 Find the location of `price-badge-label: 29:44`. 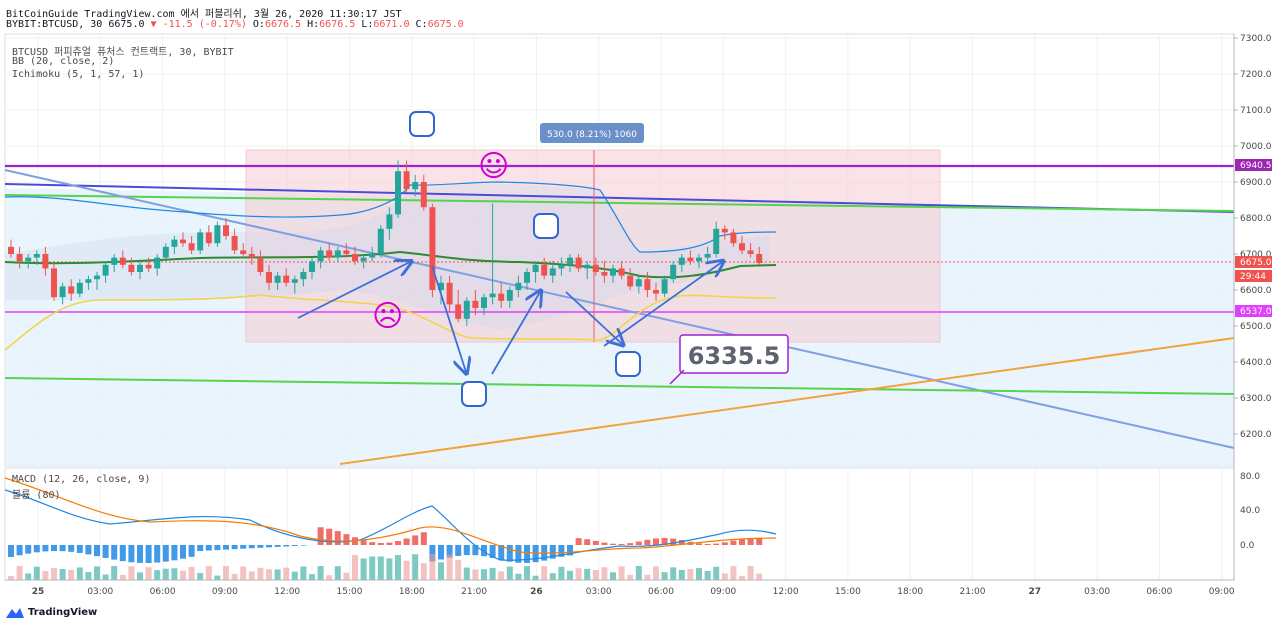

price-badge-label: 29:44 is located at coordinates (1253, 277).